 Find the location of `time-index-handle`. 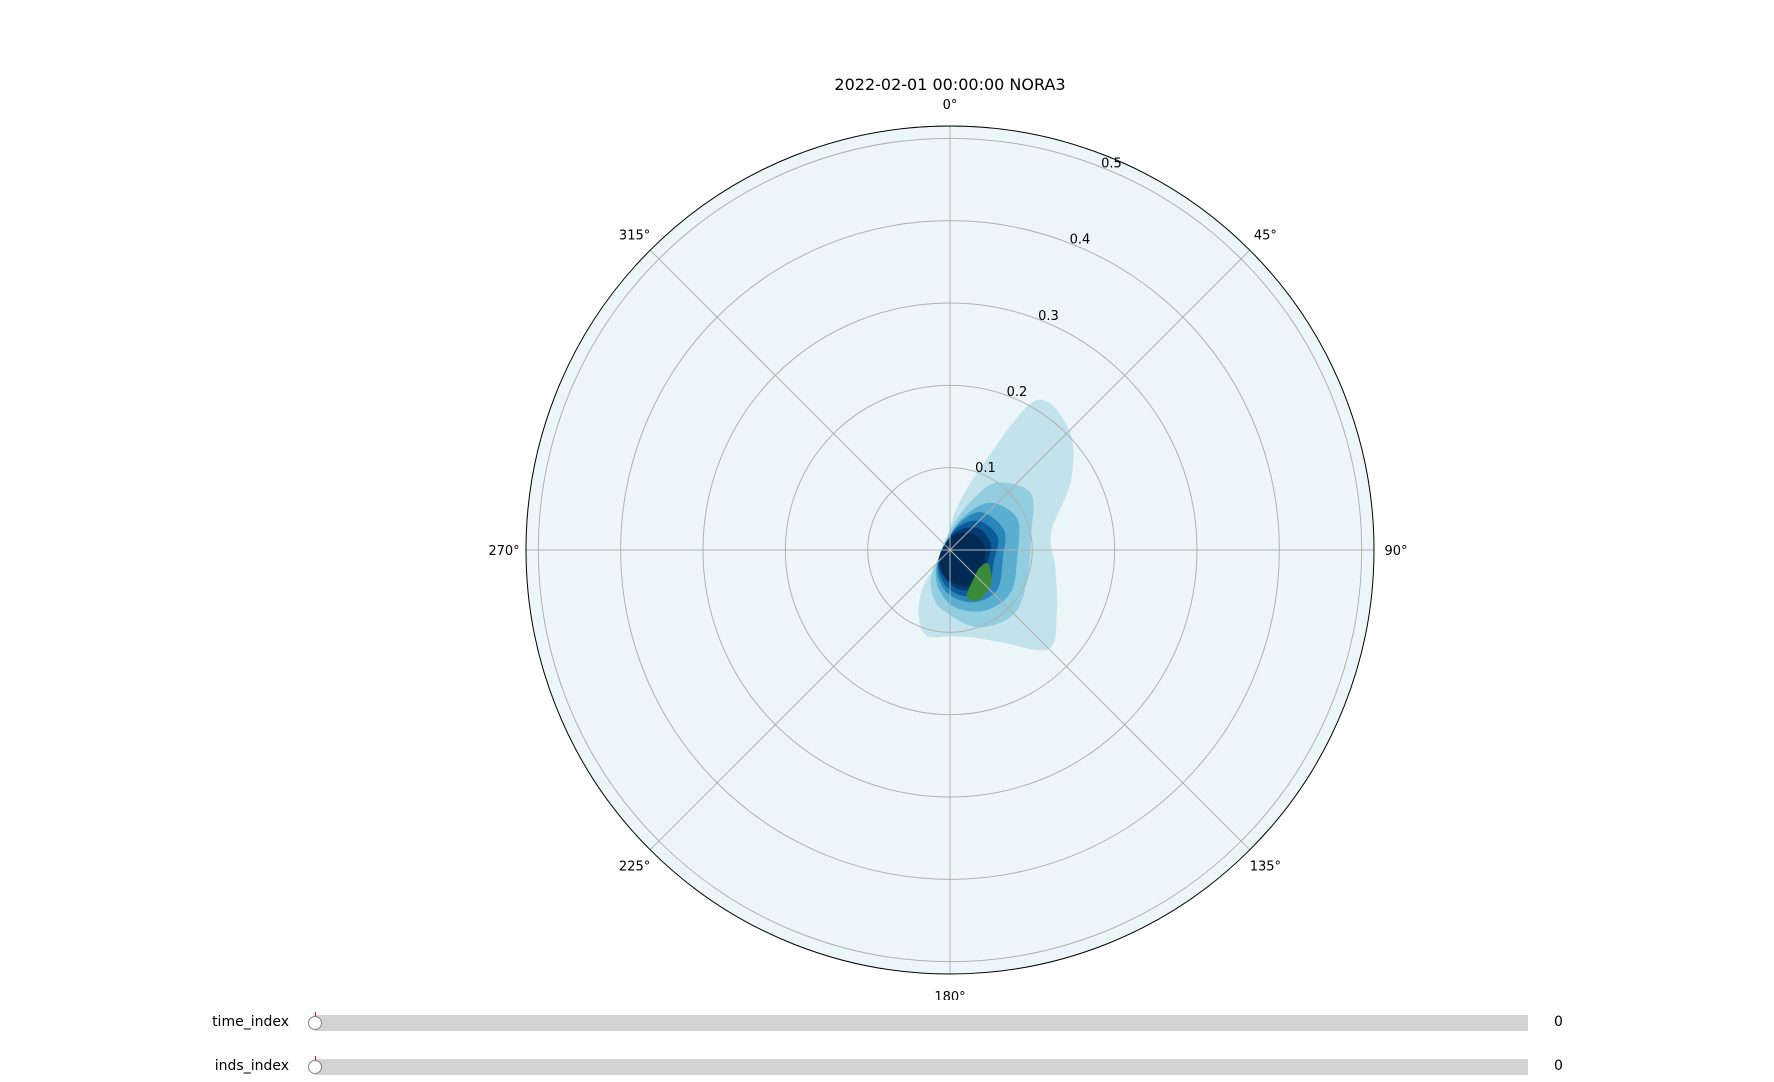

time-index-handle is located at coordinates (315, 1023).